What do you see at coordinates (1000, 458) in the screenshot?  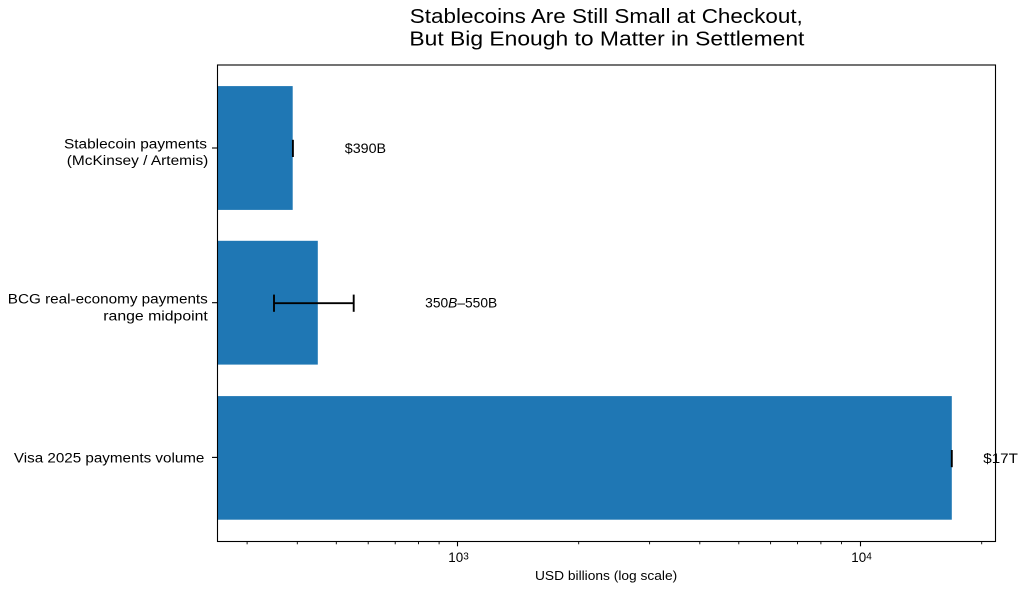 I see `svg-text: $17T` at bounding box center [1000, 458].